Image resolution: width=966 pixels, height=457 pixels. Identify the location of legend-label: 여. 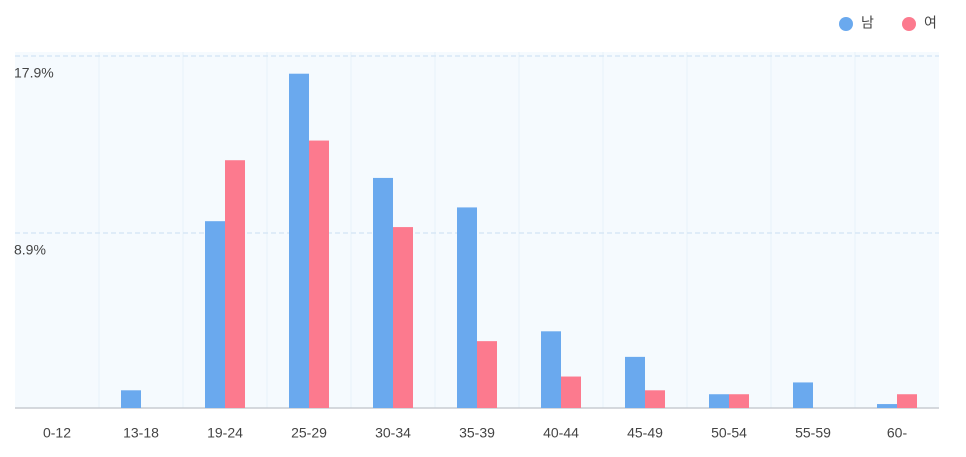
(930, 23).